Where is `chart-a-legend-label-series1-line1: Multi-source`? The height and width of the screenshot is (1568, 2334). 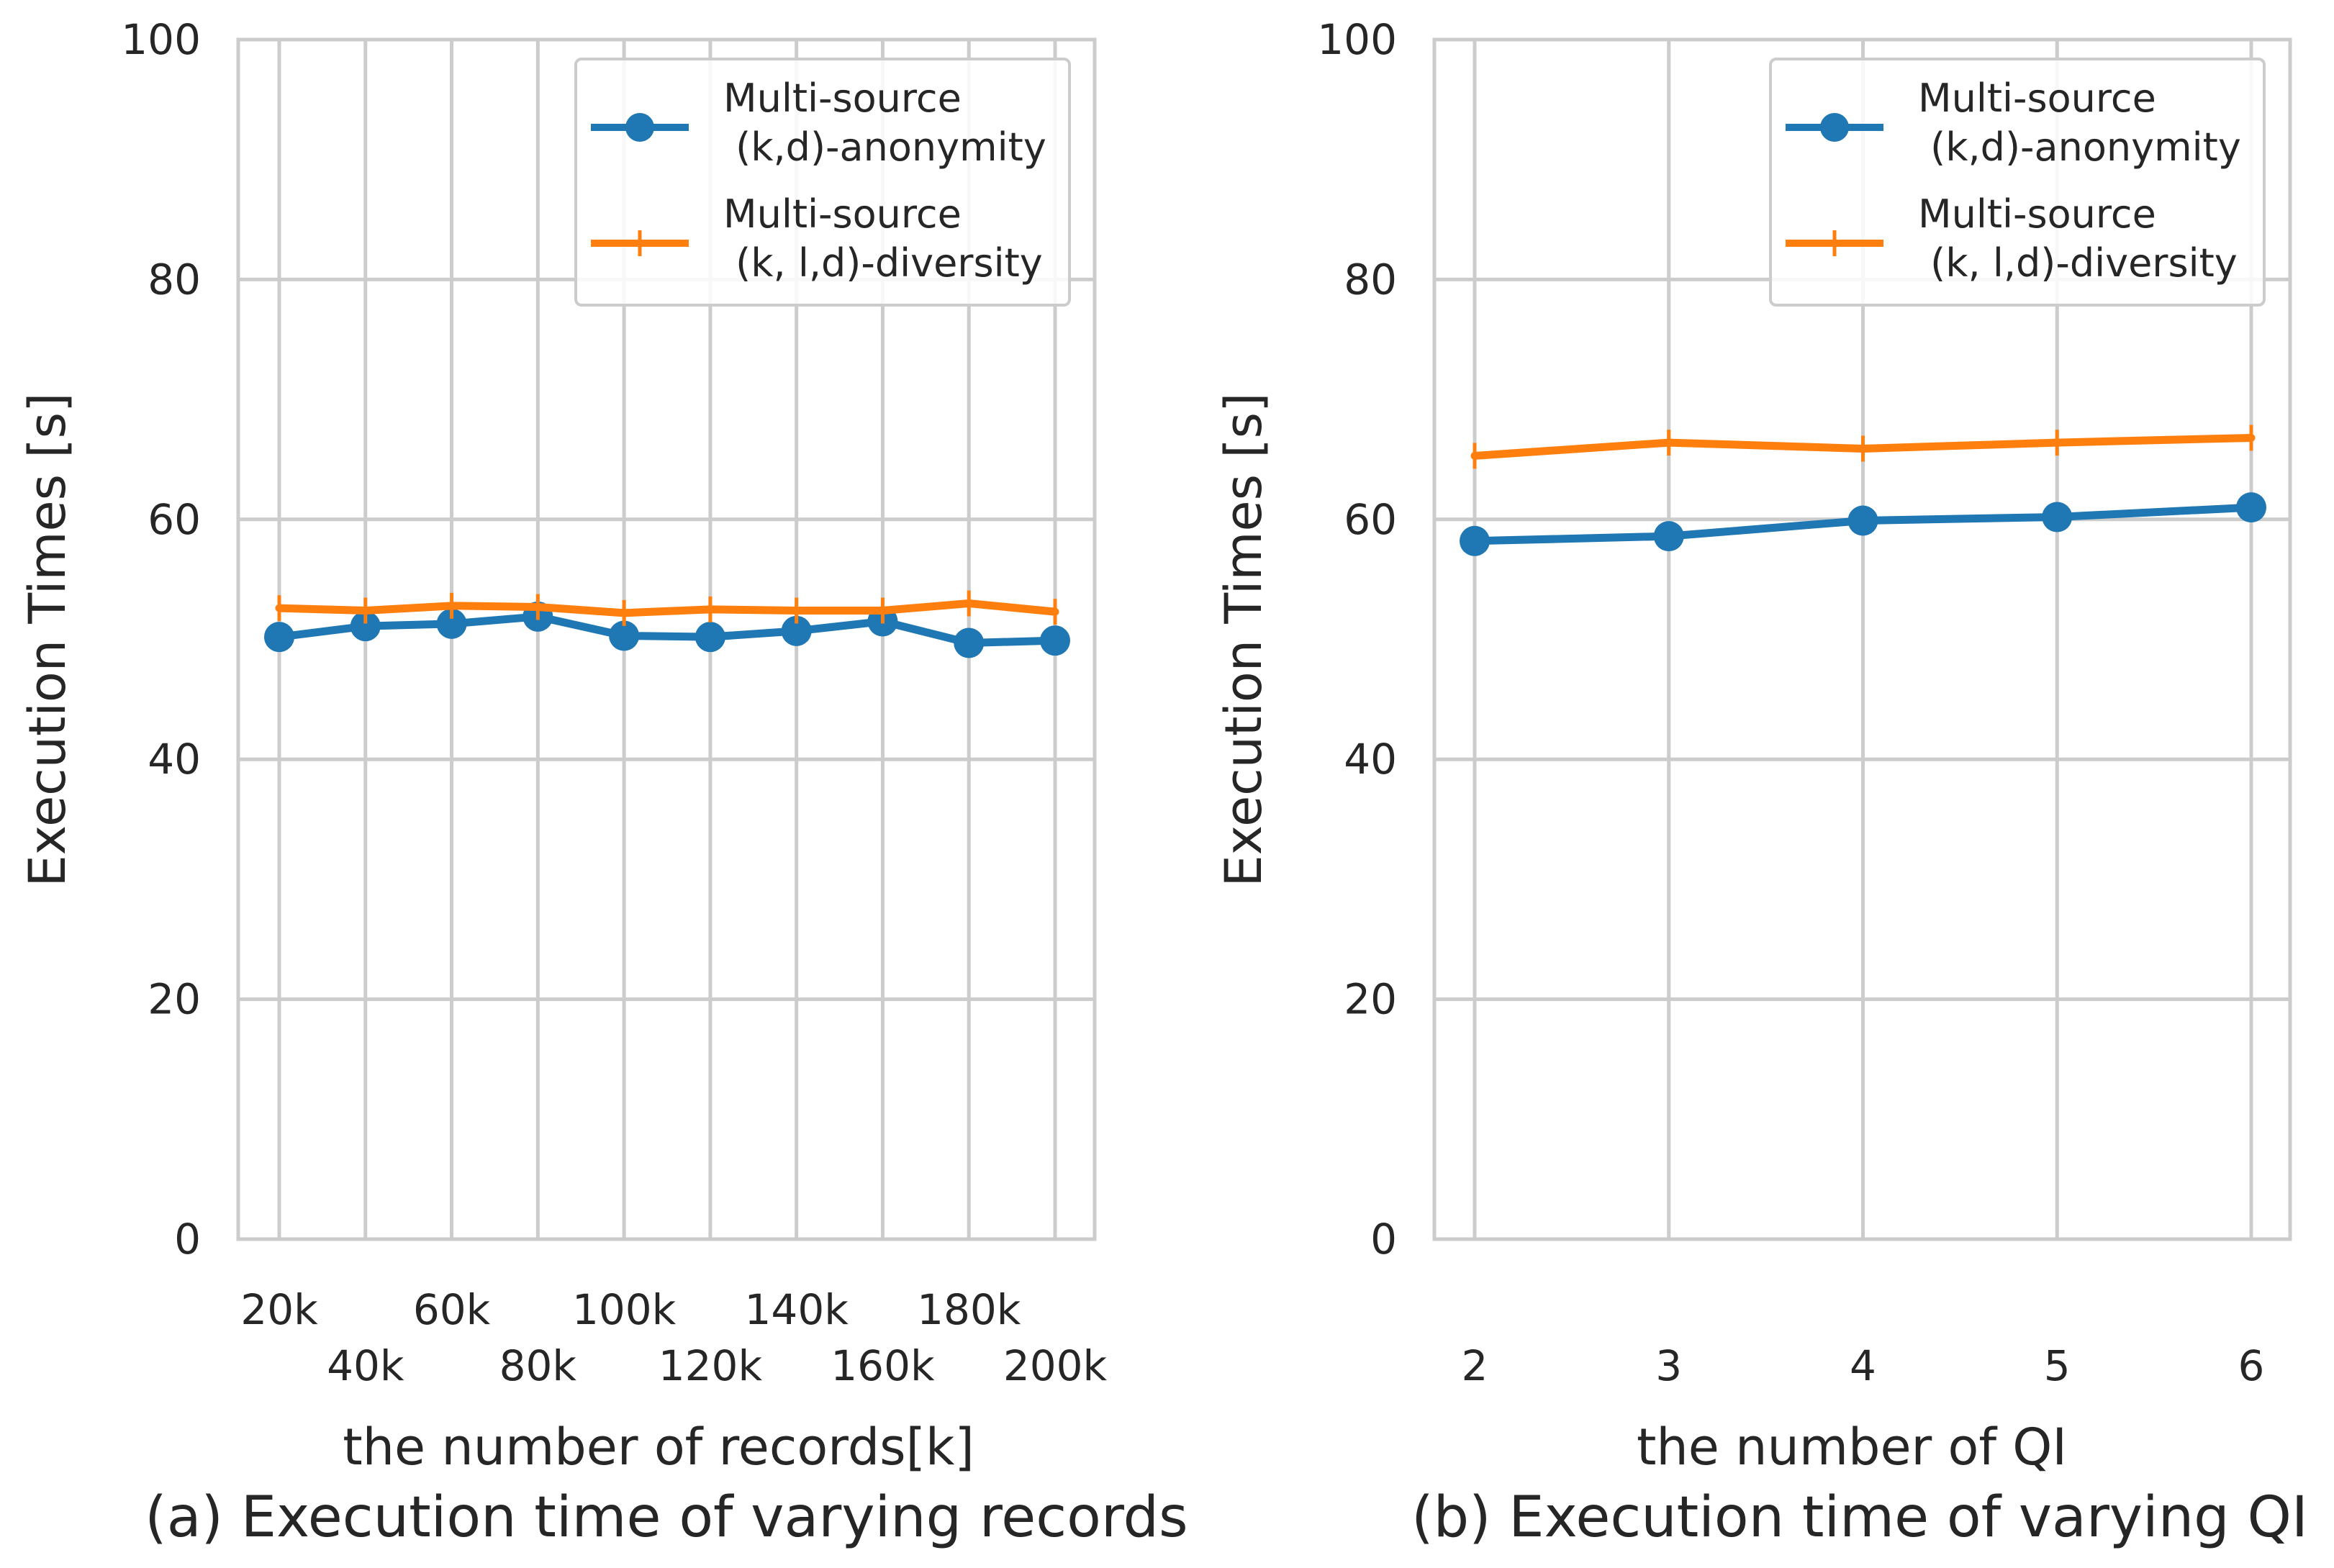 chart-a-legend-label-series1-line1: Multi-source is located at coordinates (842, 98).